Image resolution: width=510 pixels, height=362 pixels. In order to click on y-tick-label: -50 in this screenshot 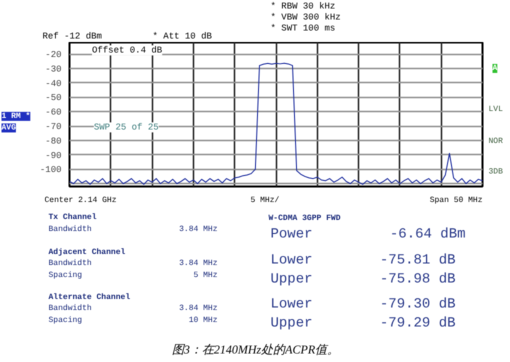, I will do `click(53, 98)`.